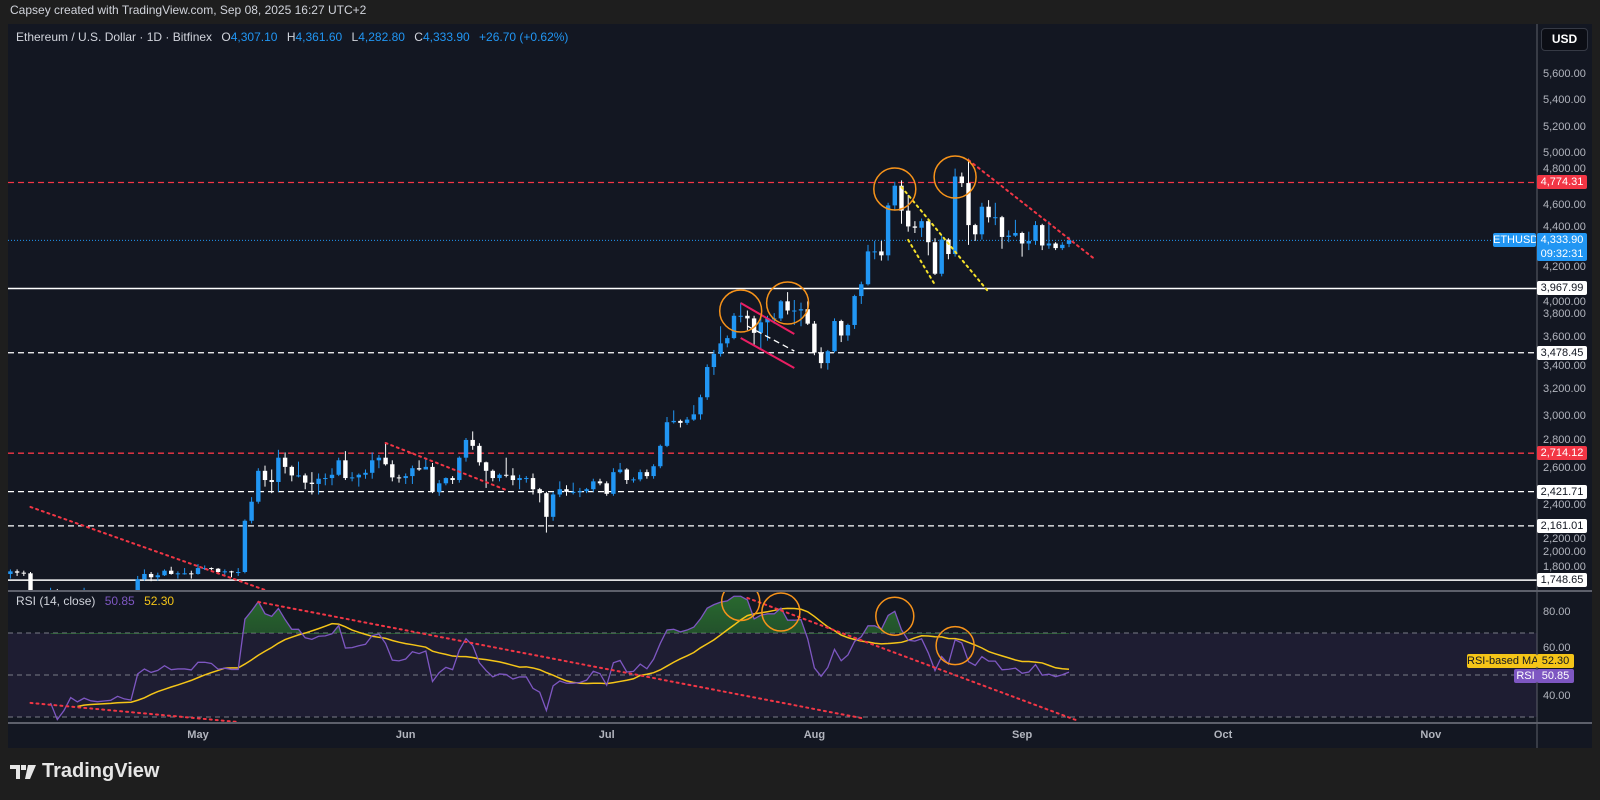 Image resolution: width=1600 pixels, height=800 pixels. What do you see at coordinates (606, 735) in the screenshot?
I see `time-axis-label: Jul` at bounding box center [606, 735].